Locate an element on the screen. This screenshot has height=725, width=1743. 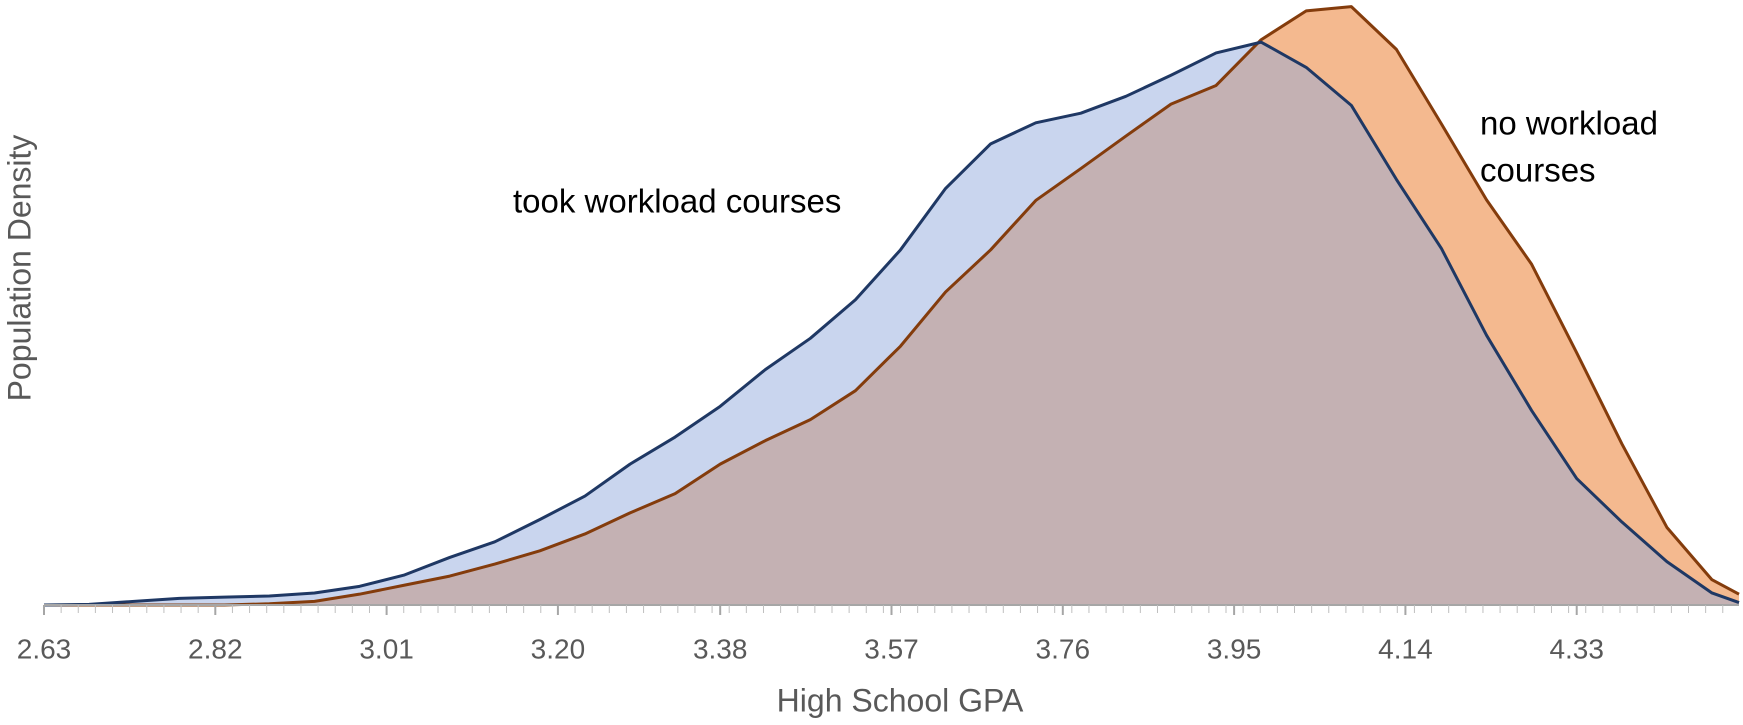
annotation: took workload courses is located at coordinates (677, 201).